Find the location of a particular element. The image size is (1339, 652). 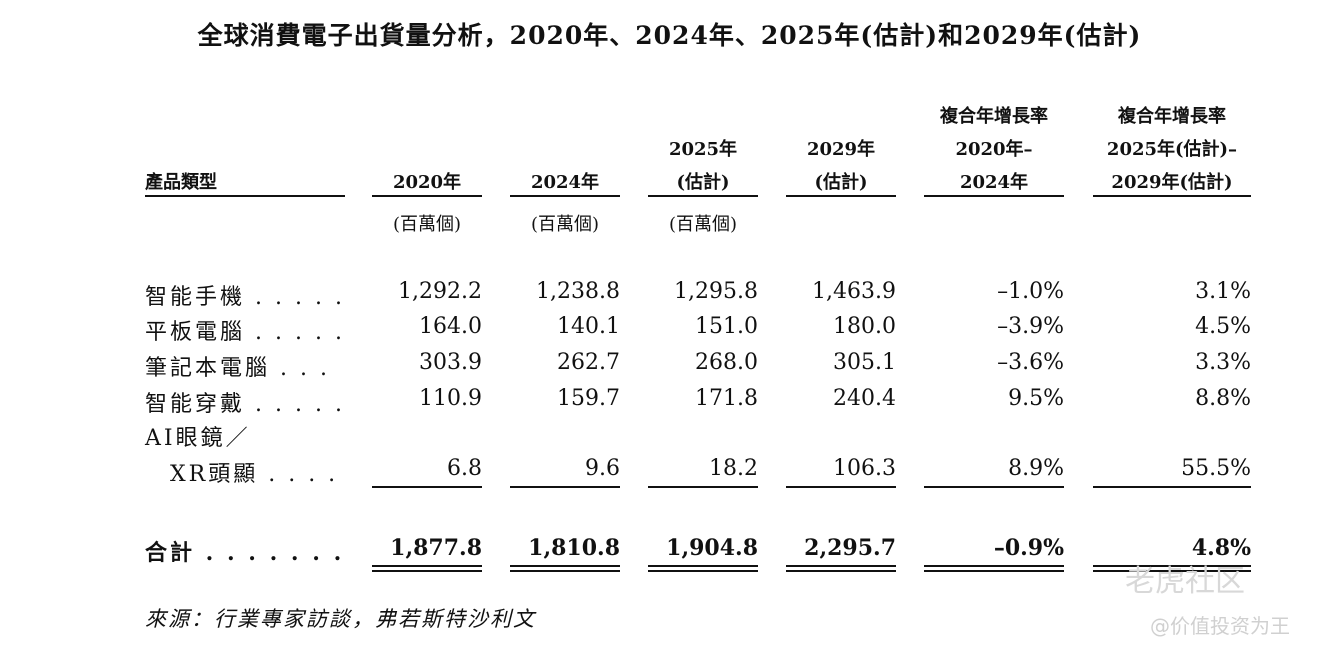

source-note: 來源：行業專家訪談，弗若斯特沙利文 is located at coordinates (340, 619).